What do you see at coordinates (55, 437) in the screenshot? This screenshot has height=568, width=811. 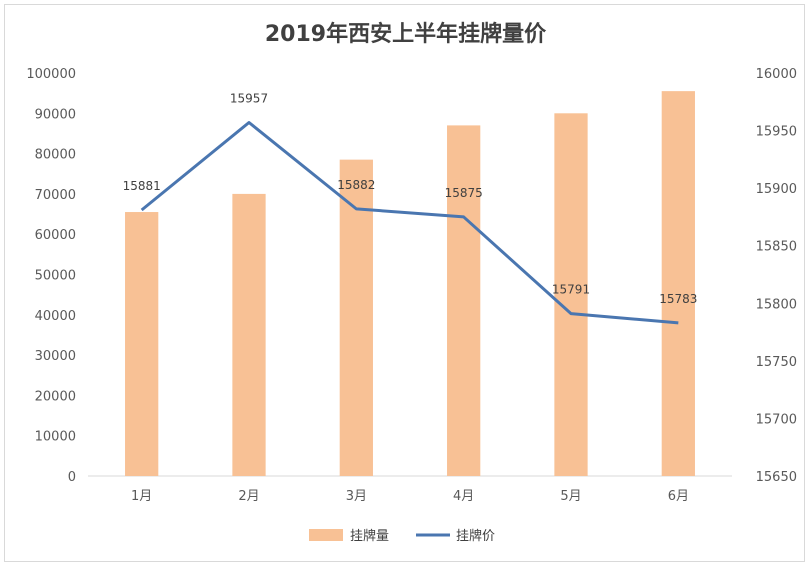 I see `left-tick-label: 10000` at bounding box center [55, 437].